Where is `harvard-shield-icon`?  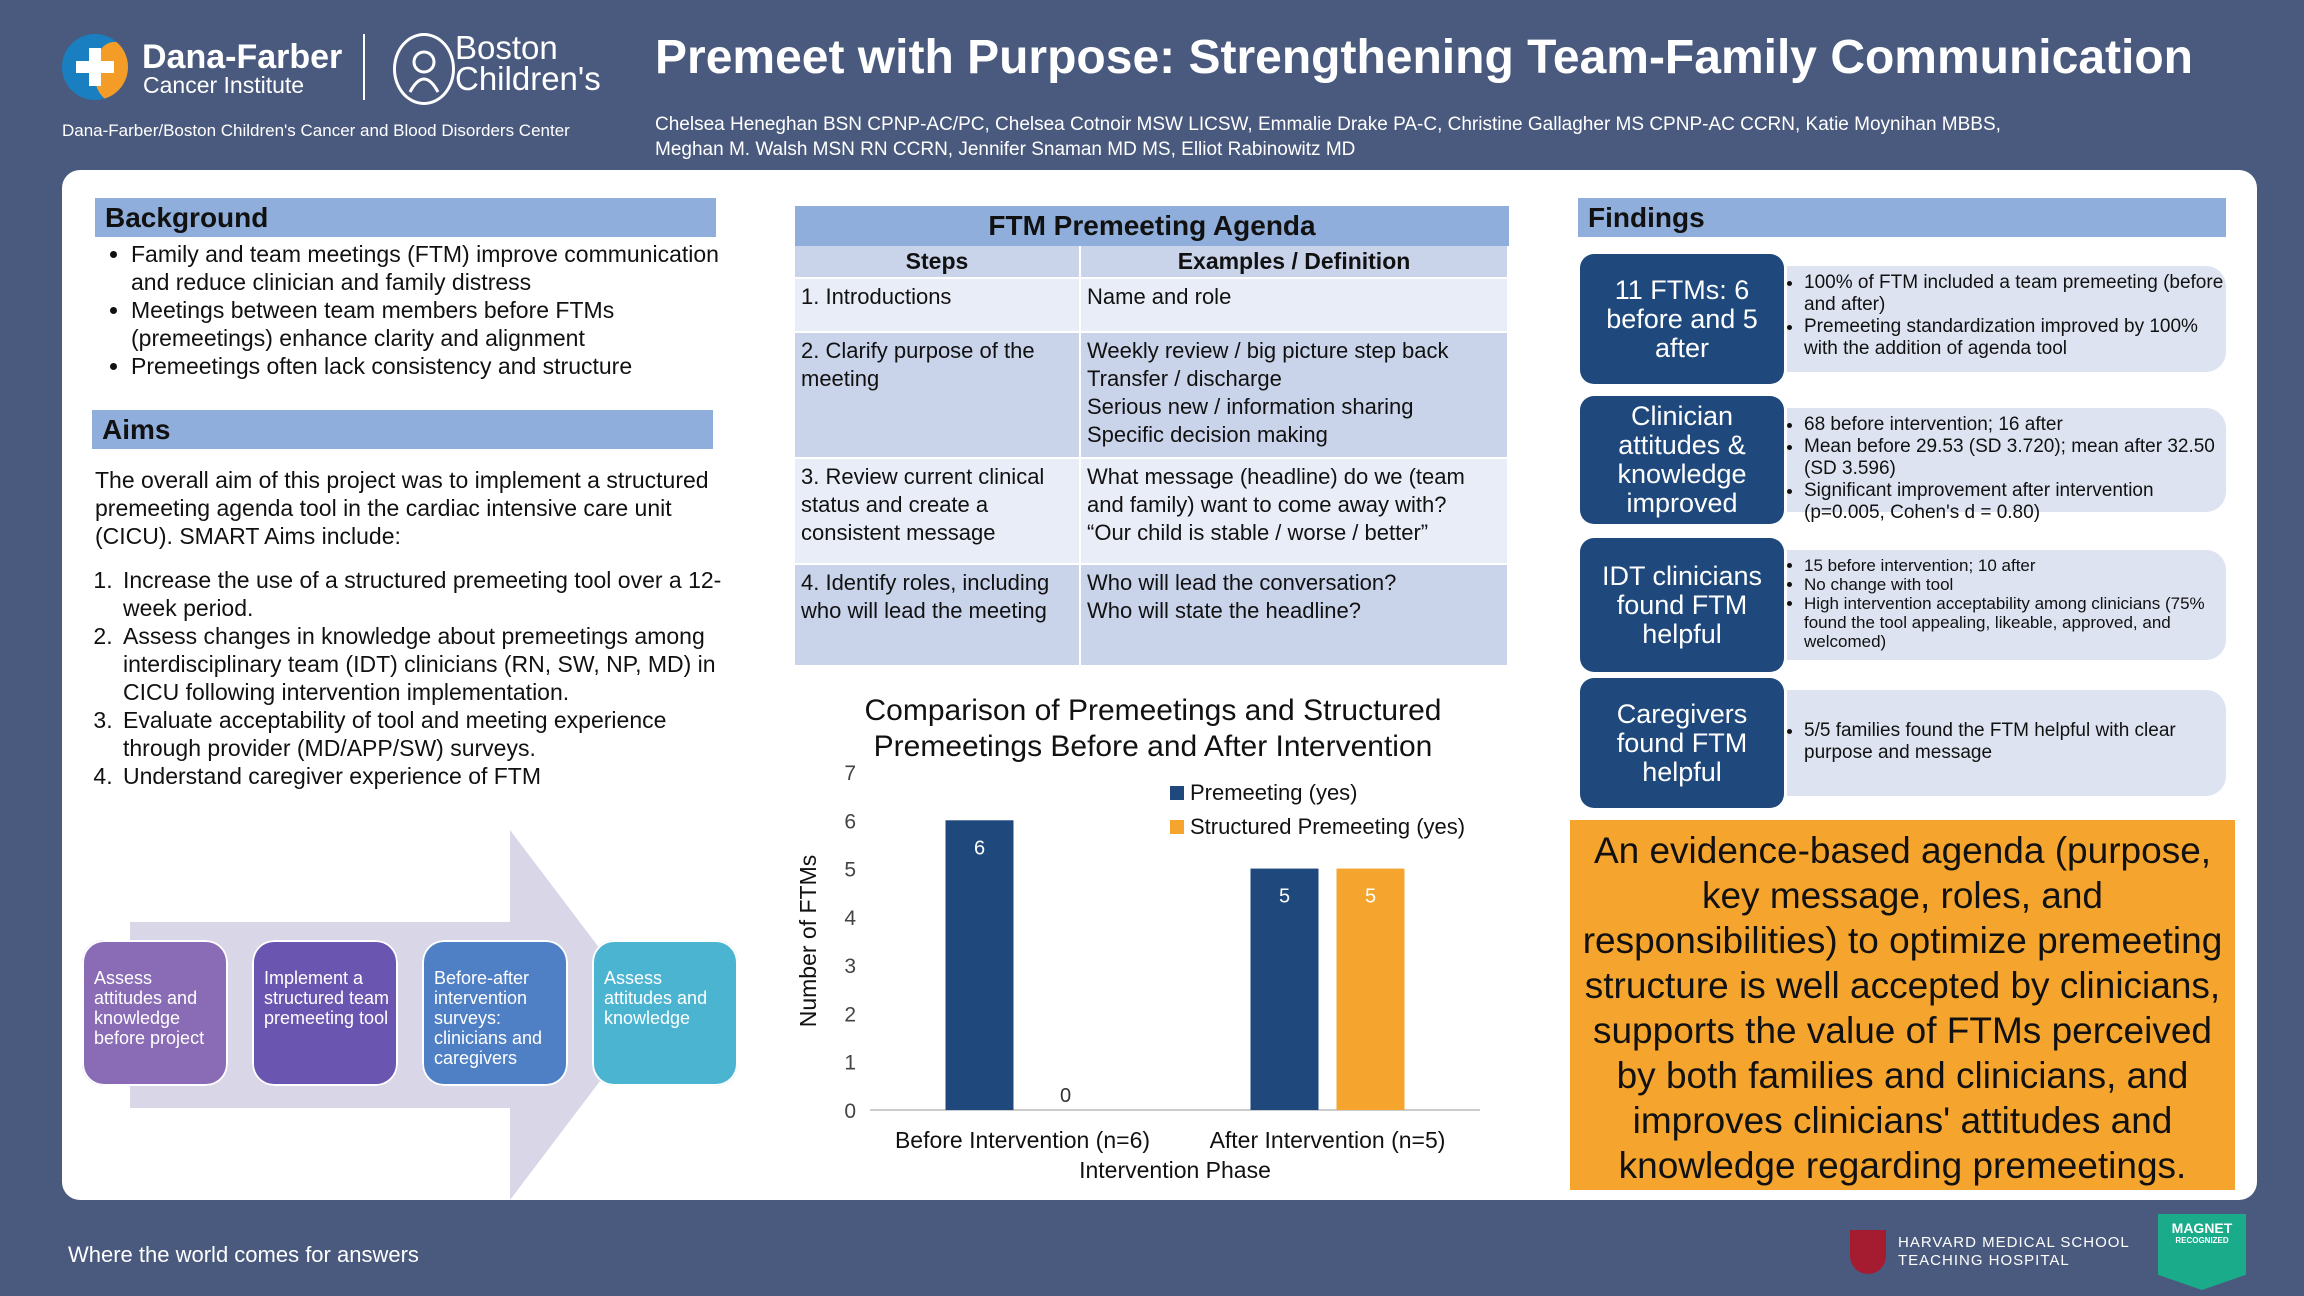 harvard-shield-icon is located at coordinates (1868, 1252).